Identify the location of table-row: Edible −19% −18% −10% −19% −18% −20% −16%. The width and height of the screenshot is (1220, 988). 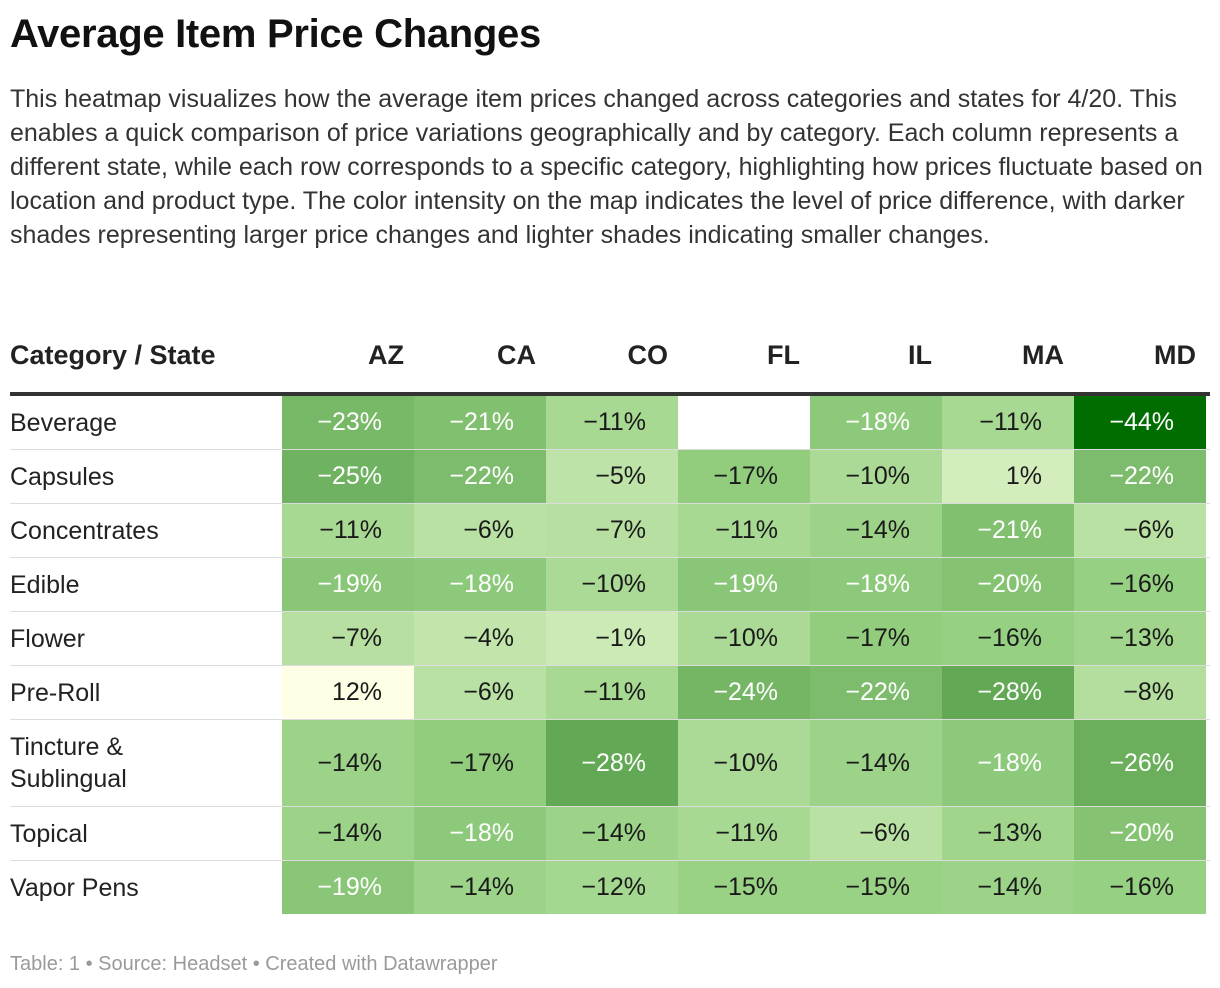
(610, 585).